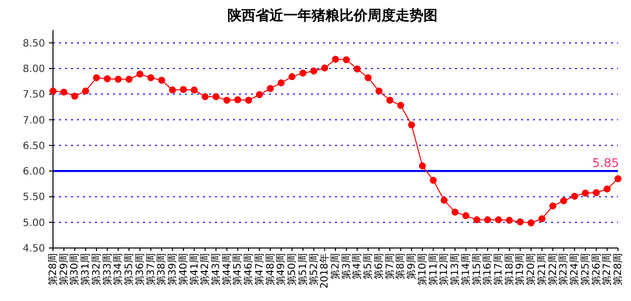  What do you see at coordinates (33, 120) in the screenshot?
I see `y-tick-label: 7.00` at bounding box center [33, 120].